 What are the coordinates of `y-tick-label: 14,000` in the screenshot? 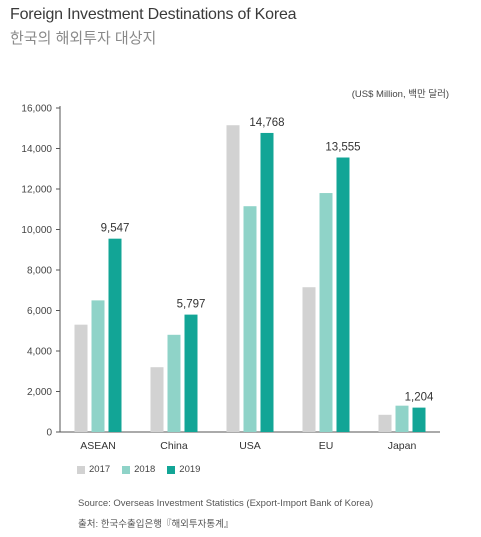 It's located at (36, 149).